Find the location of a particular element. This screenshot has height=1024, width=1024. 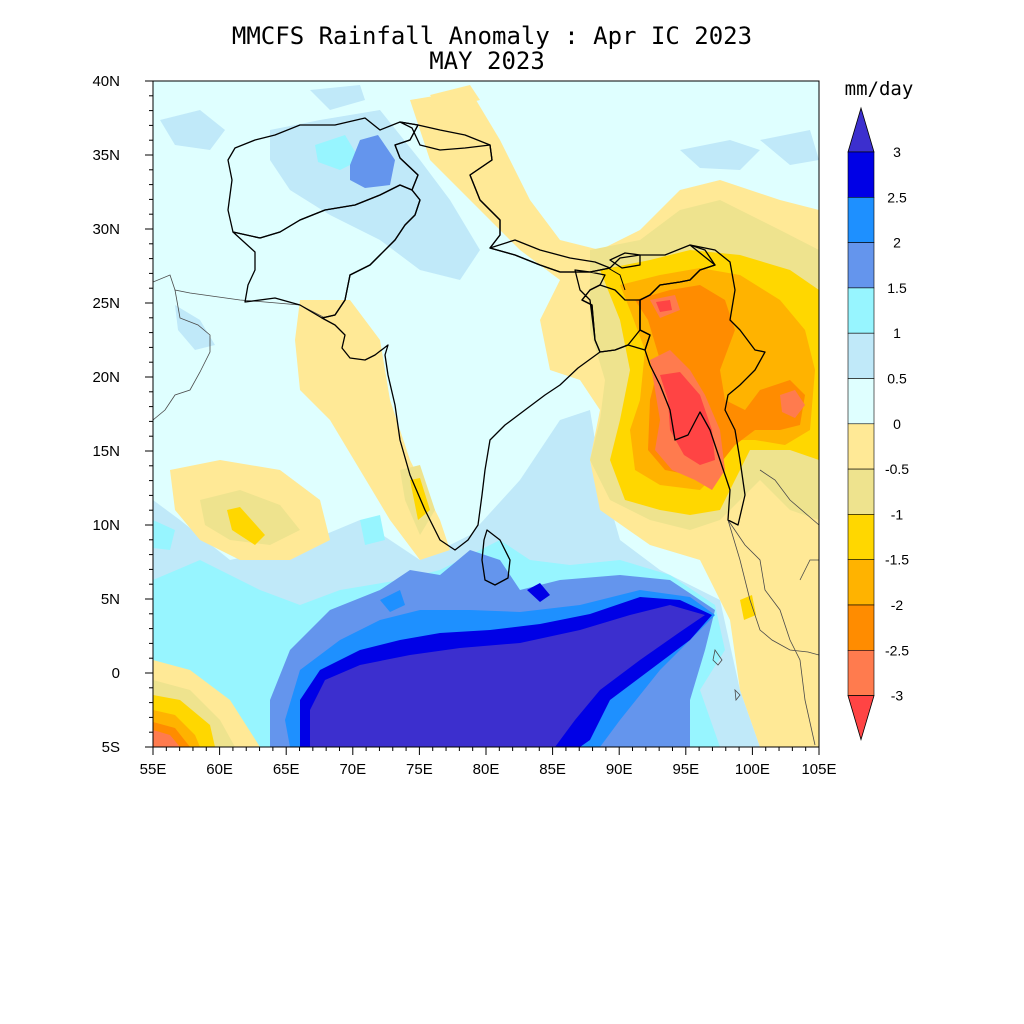

outline-sri-lanka is located at coordinates (496, 557).